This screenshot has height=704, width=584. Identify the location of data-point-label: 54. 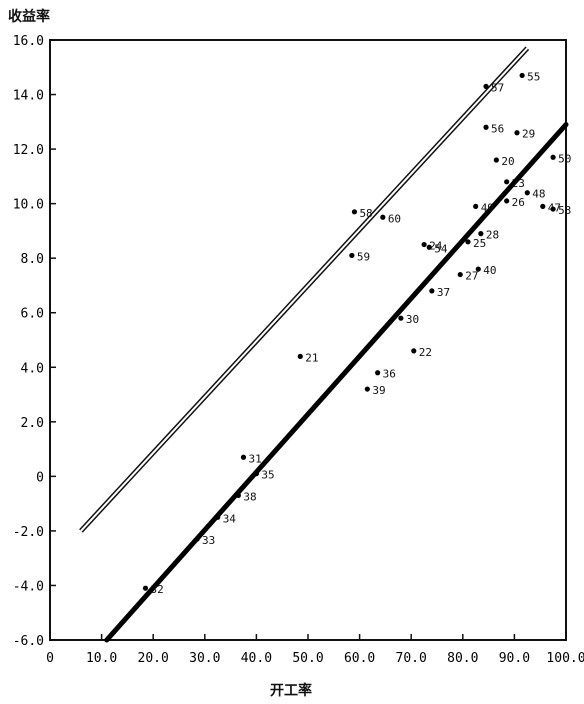
(441, 248).